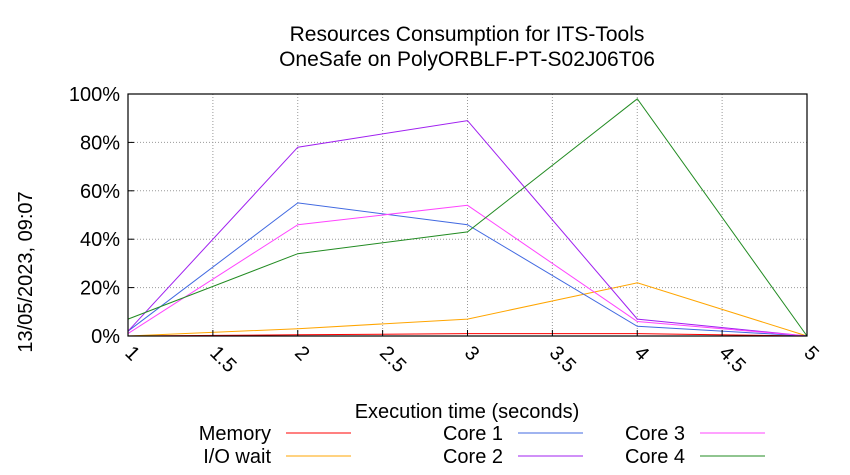 The height and width of the screenshot is (475, 850). Describe the element at coordinates (392, 359) in the screenshot. I see `x-tick-label: 2.5` at that location.